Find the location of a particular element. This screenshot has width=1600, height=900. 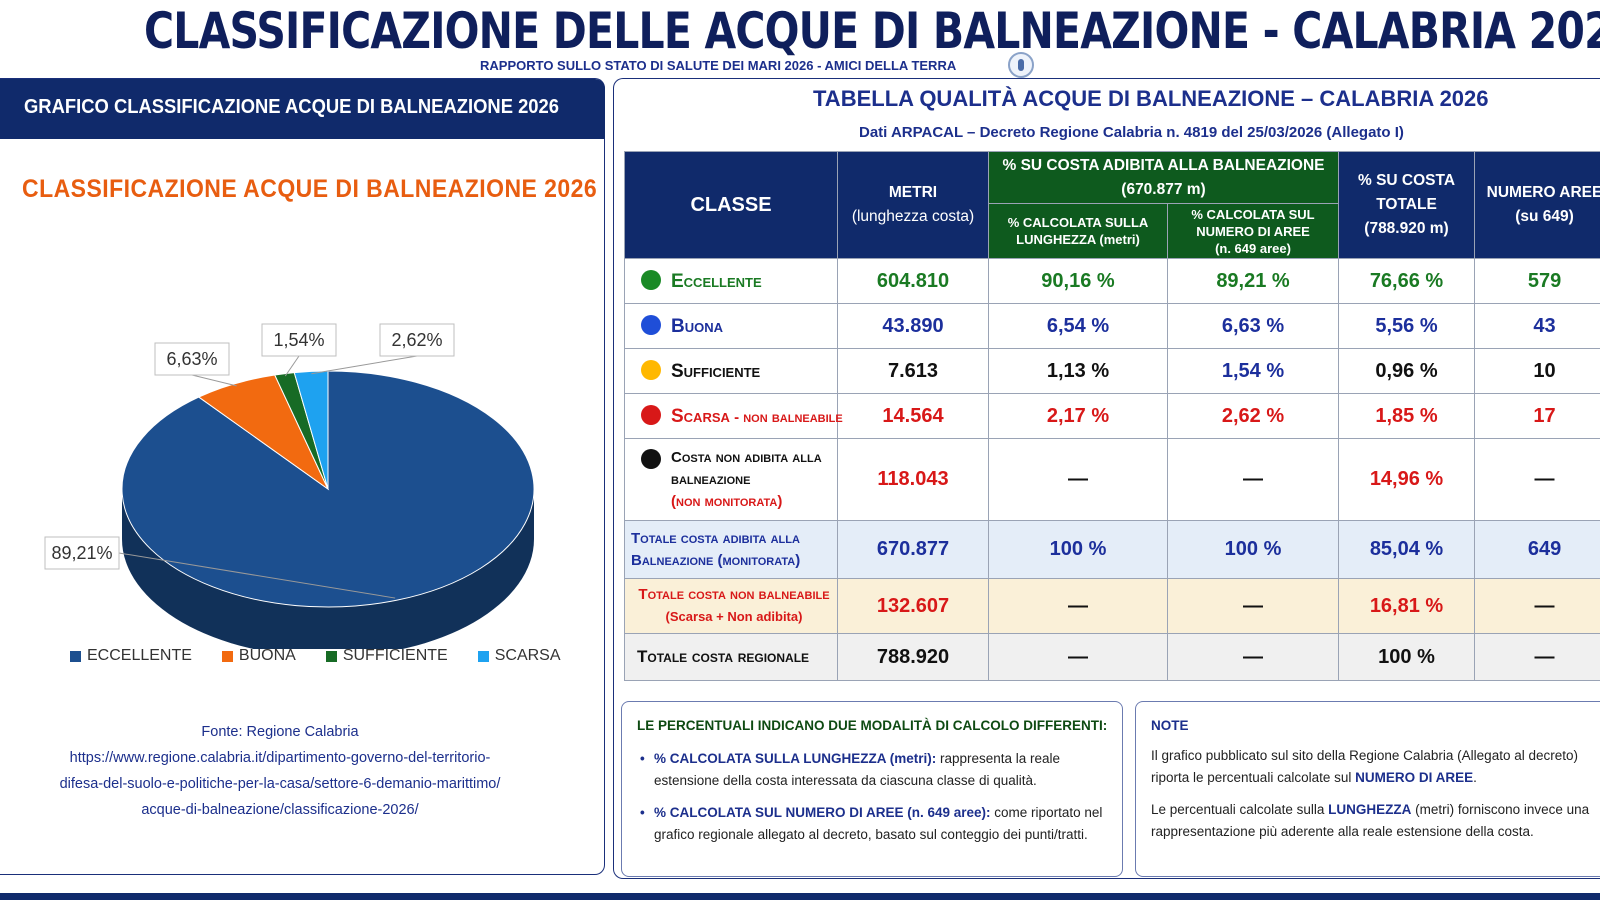

black-dot-icon is located at coordinates (651, 458).